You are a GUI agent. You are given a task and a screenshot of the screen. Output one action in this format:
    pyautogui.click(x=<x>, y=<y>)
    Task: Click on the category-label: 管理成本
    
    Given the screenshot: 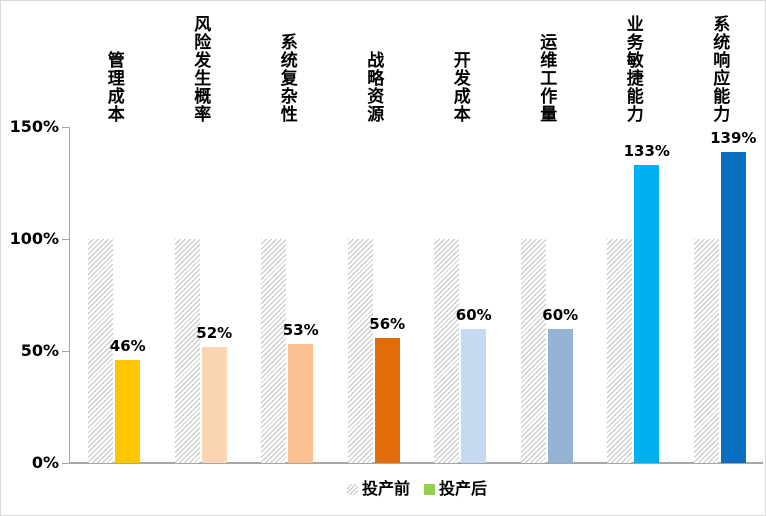 What is the action you would take?
    pyautogui.click(x=113, y=87)
    